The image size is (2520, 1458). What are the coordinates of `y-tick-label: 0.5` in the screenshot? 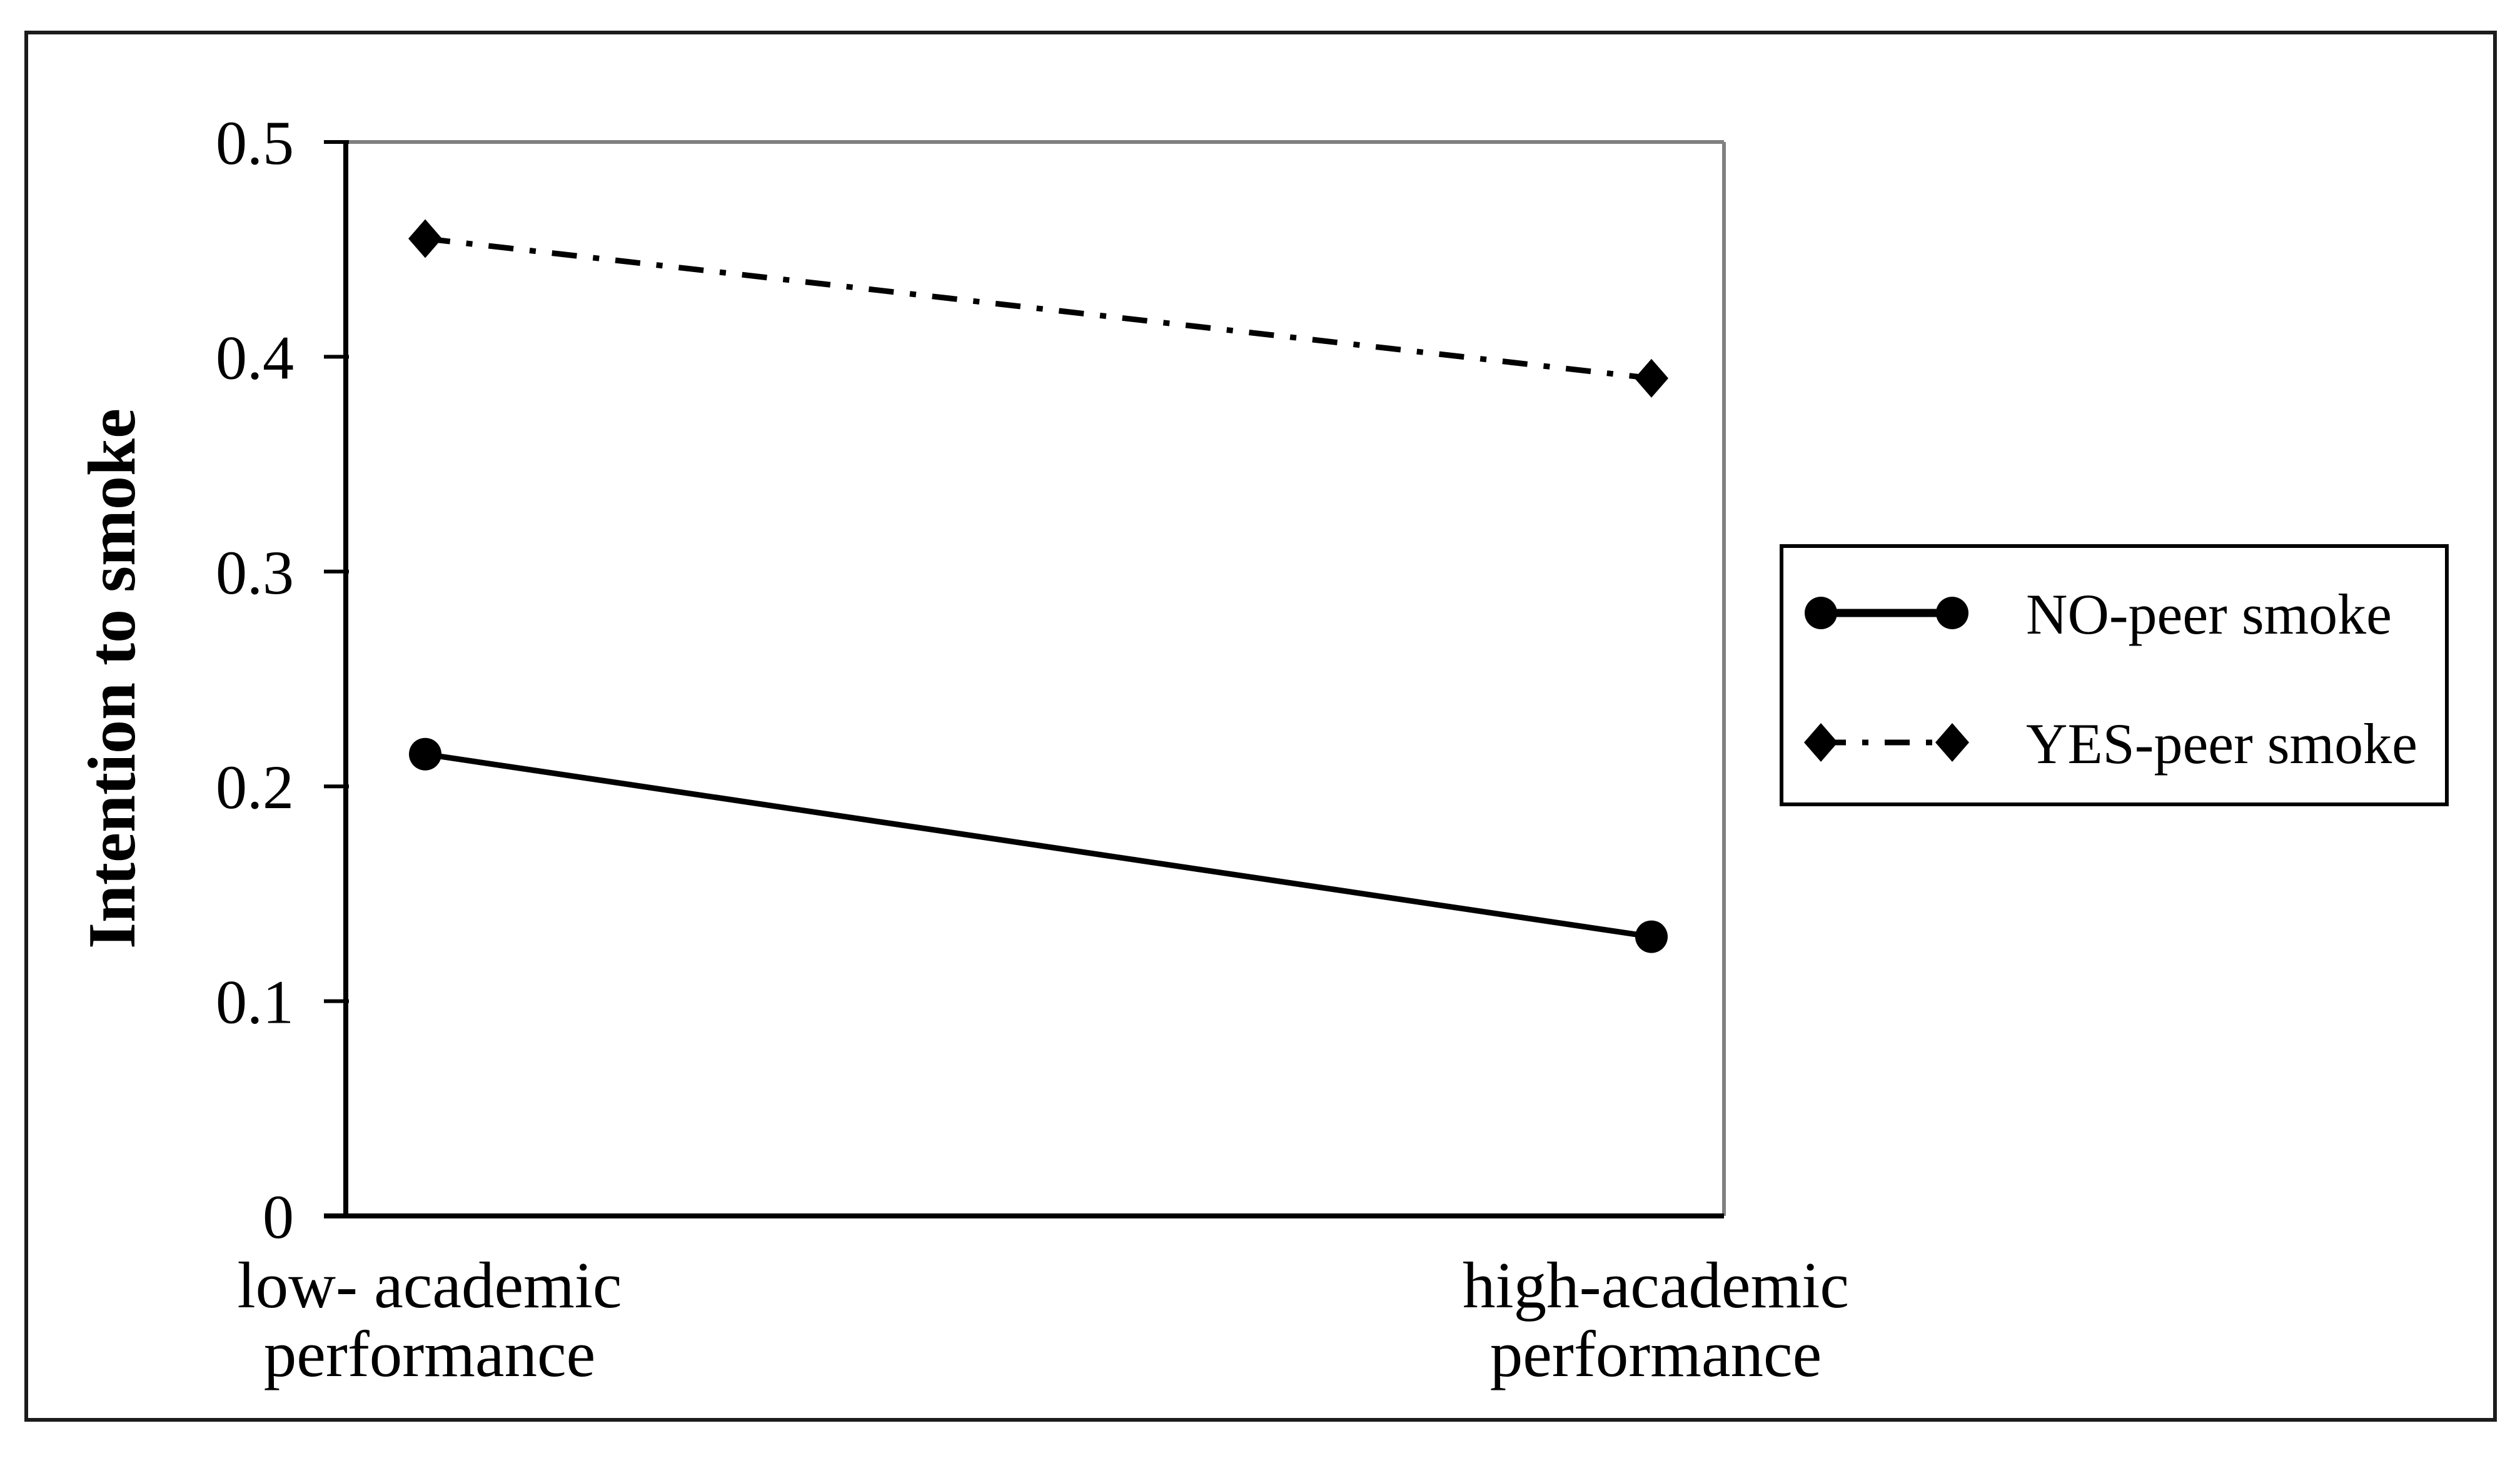 It's located at (255, 143).